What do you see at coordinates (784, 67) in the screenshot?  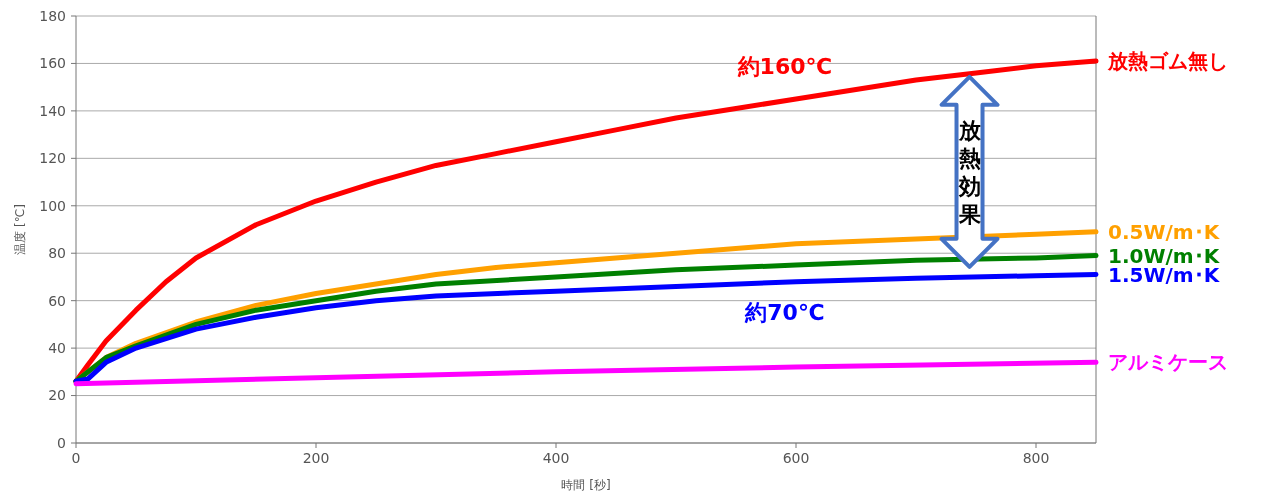 I see `annotation: 約160℃` at bounding box center [784, 67].